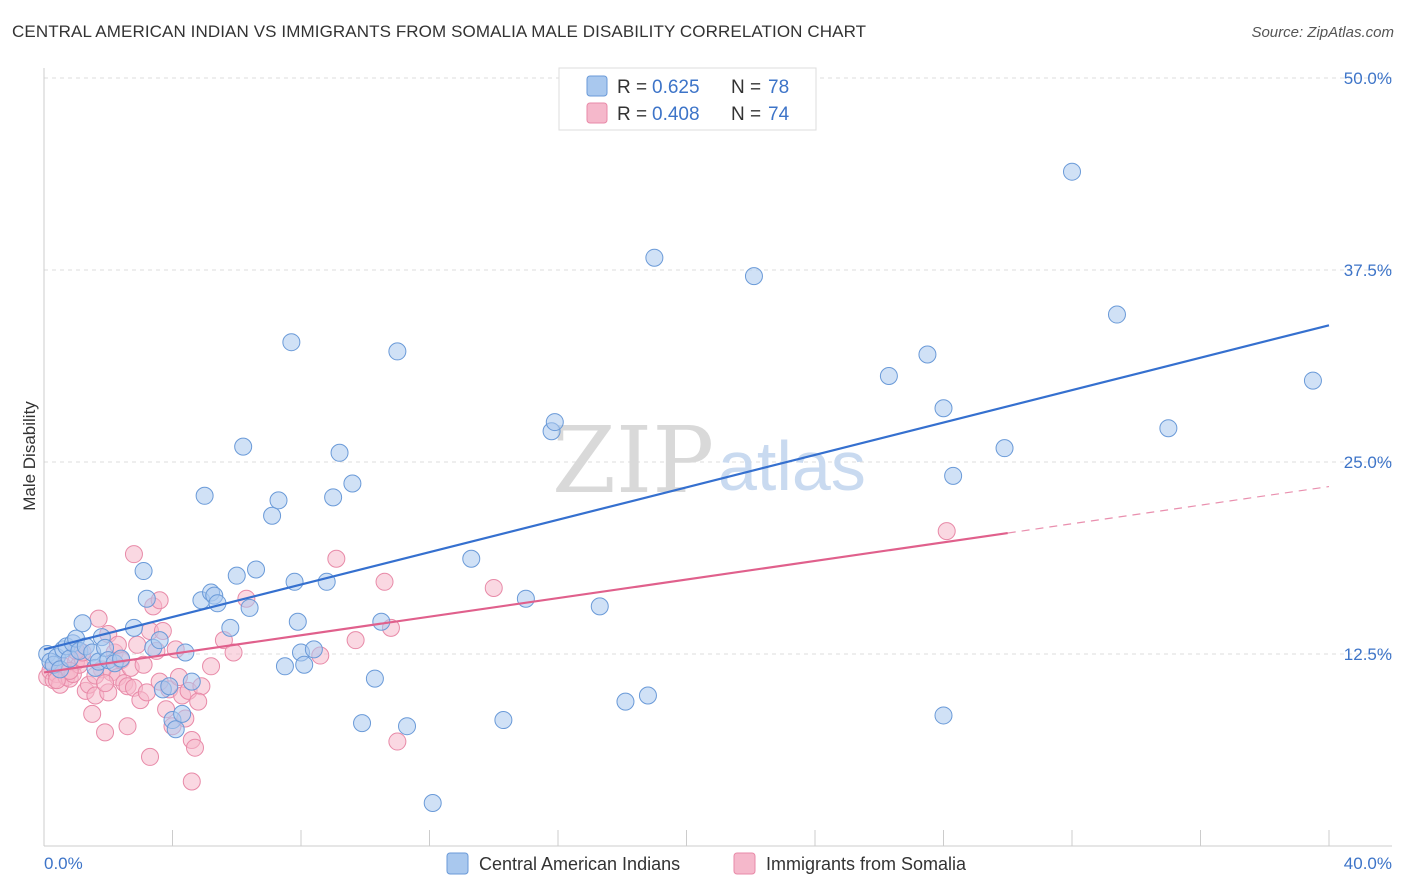 The width and height of the screenshot is (1406, 892). What do you see at coordinates (778, 87) in the screenshot?
I see `legend-n-value-blue: 78` at bounding box center [778, 87].